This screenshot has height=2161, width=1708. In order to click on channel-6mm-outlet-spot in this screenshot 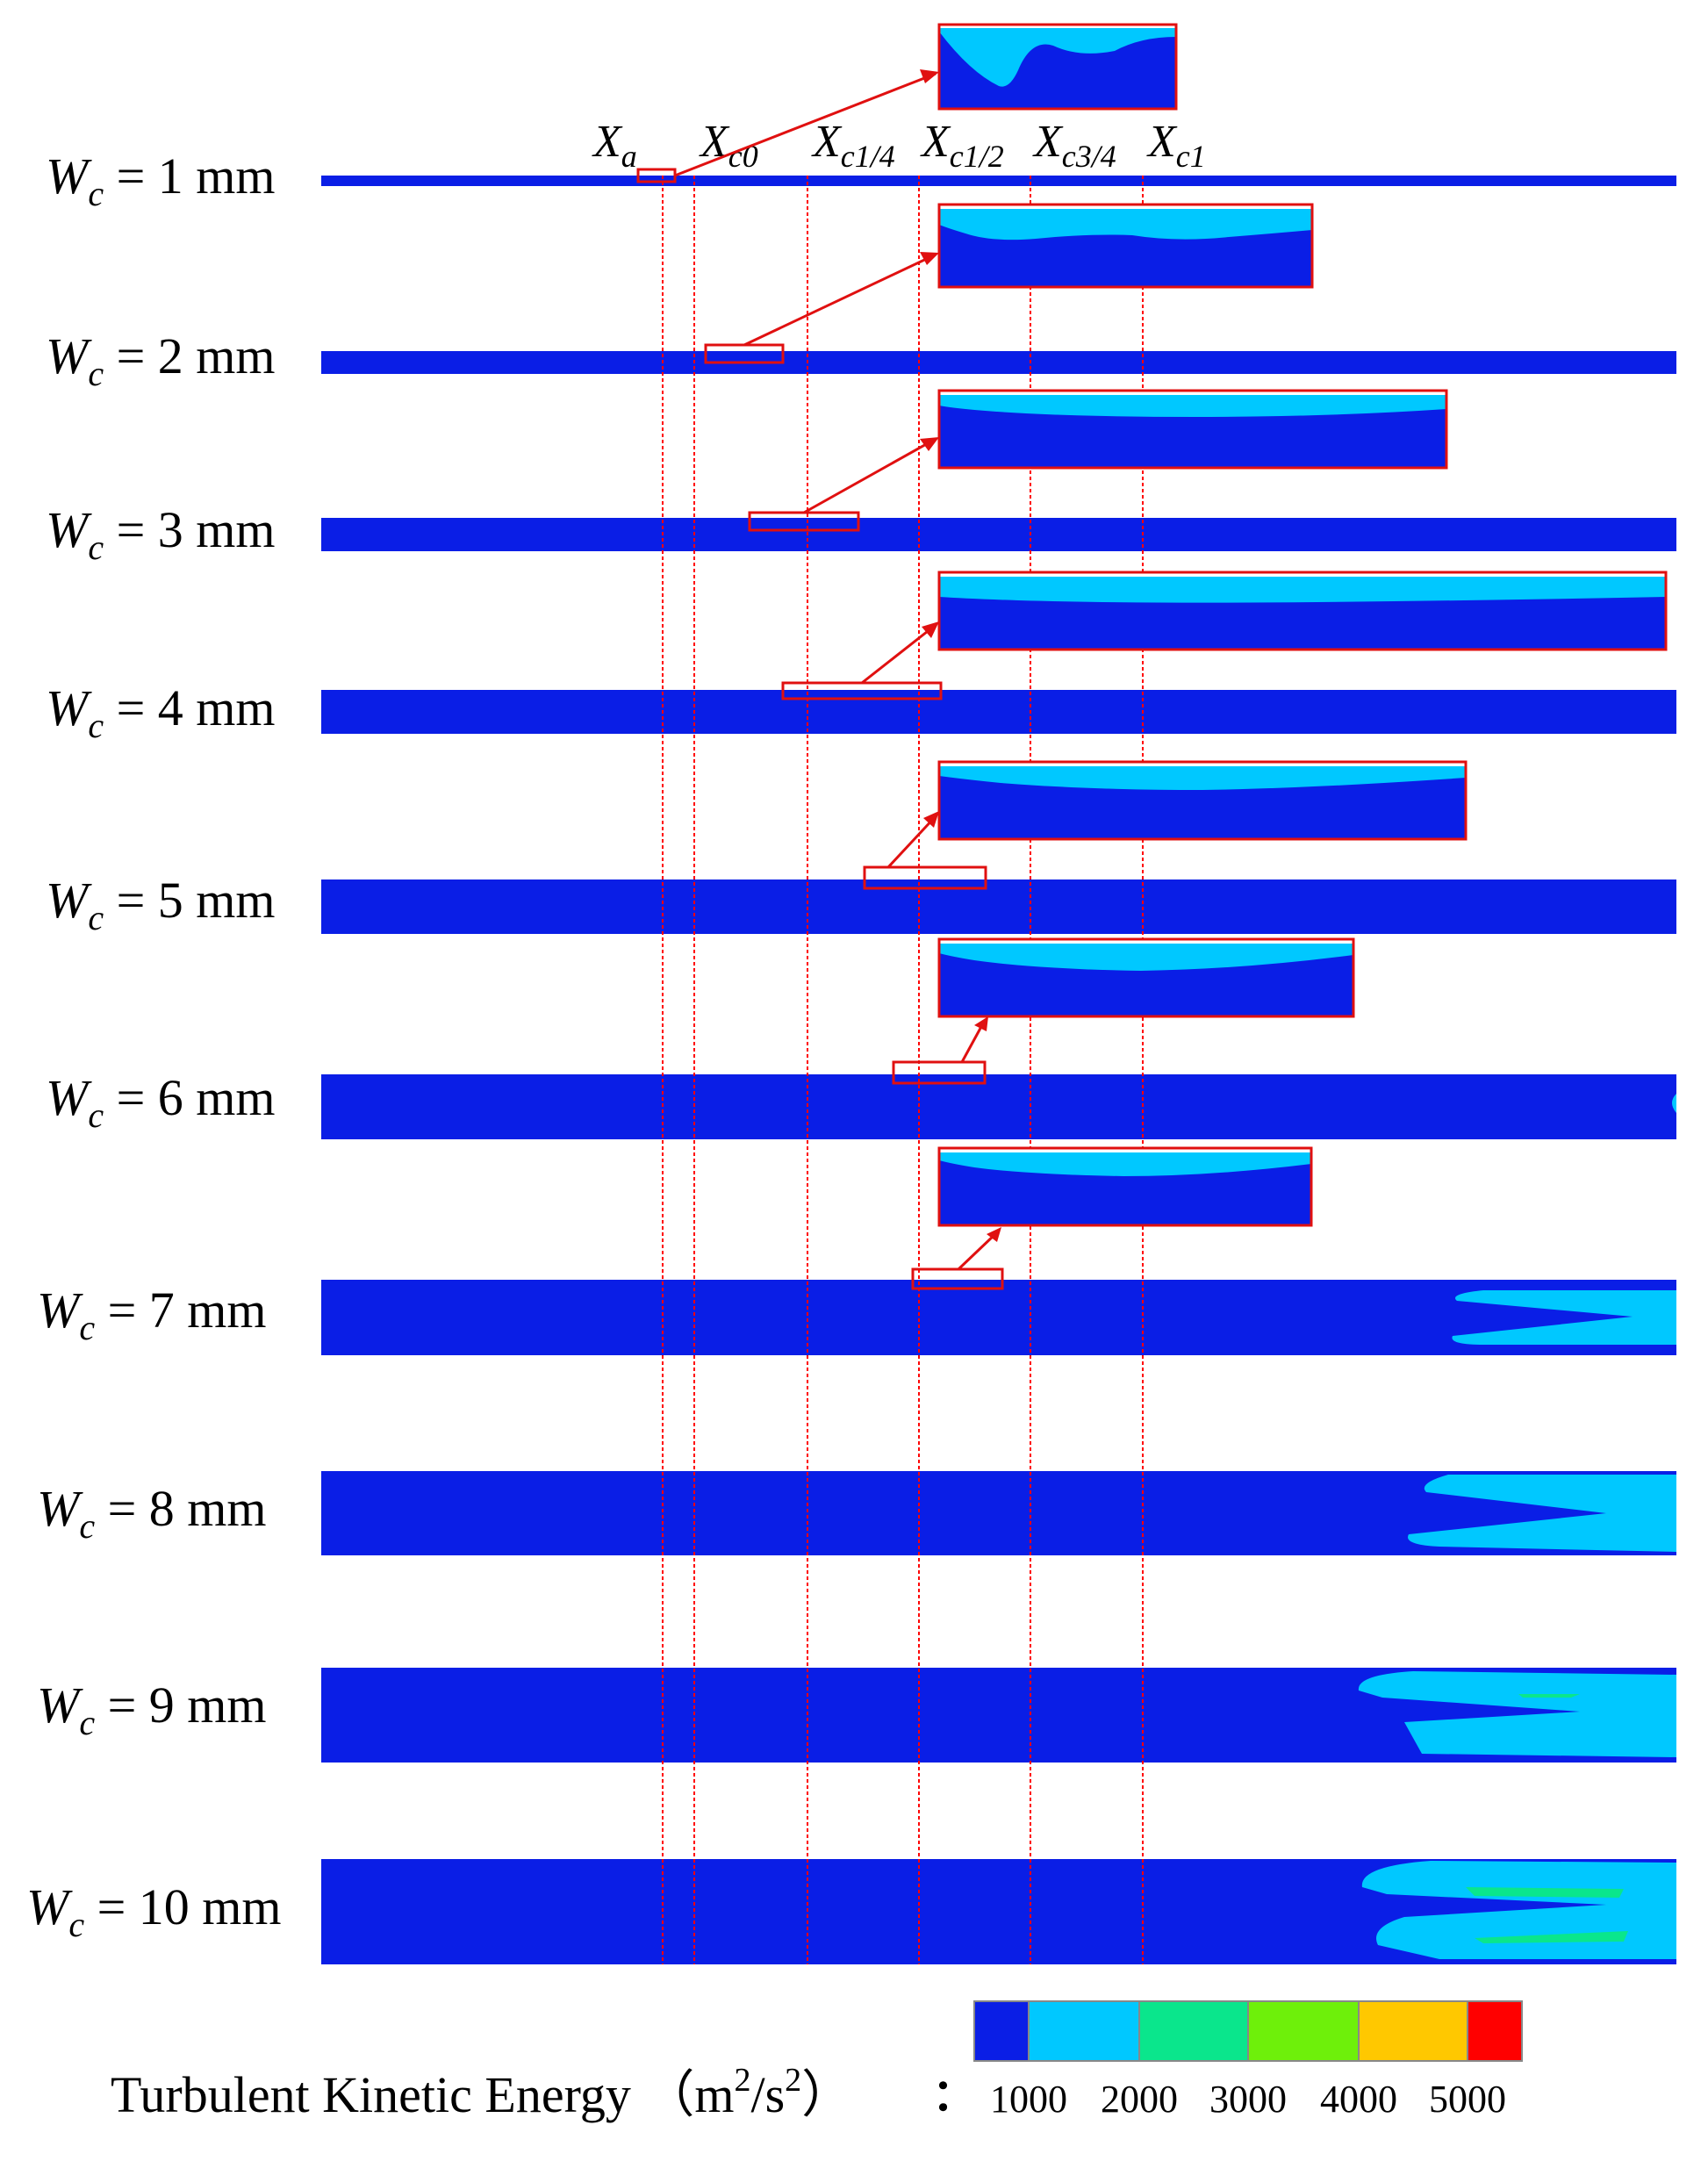, I will do `click(1674, 1103)`.